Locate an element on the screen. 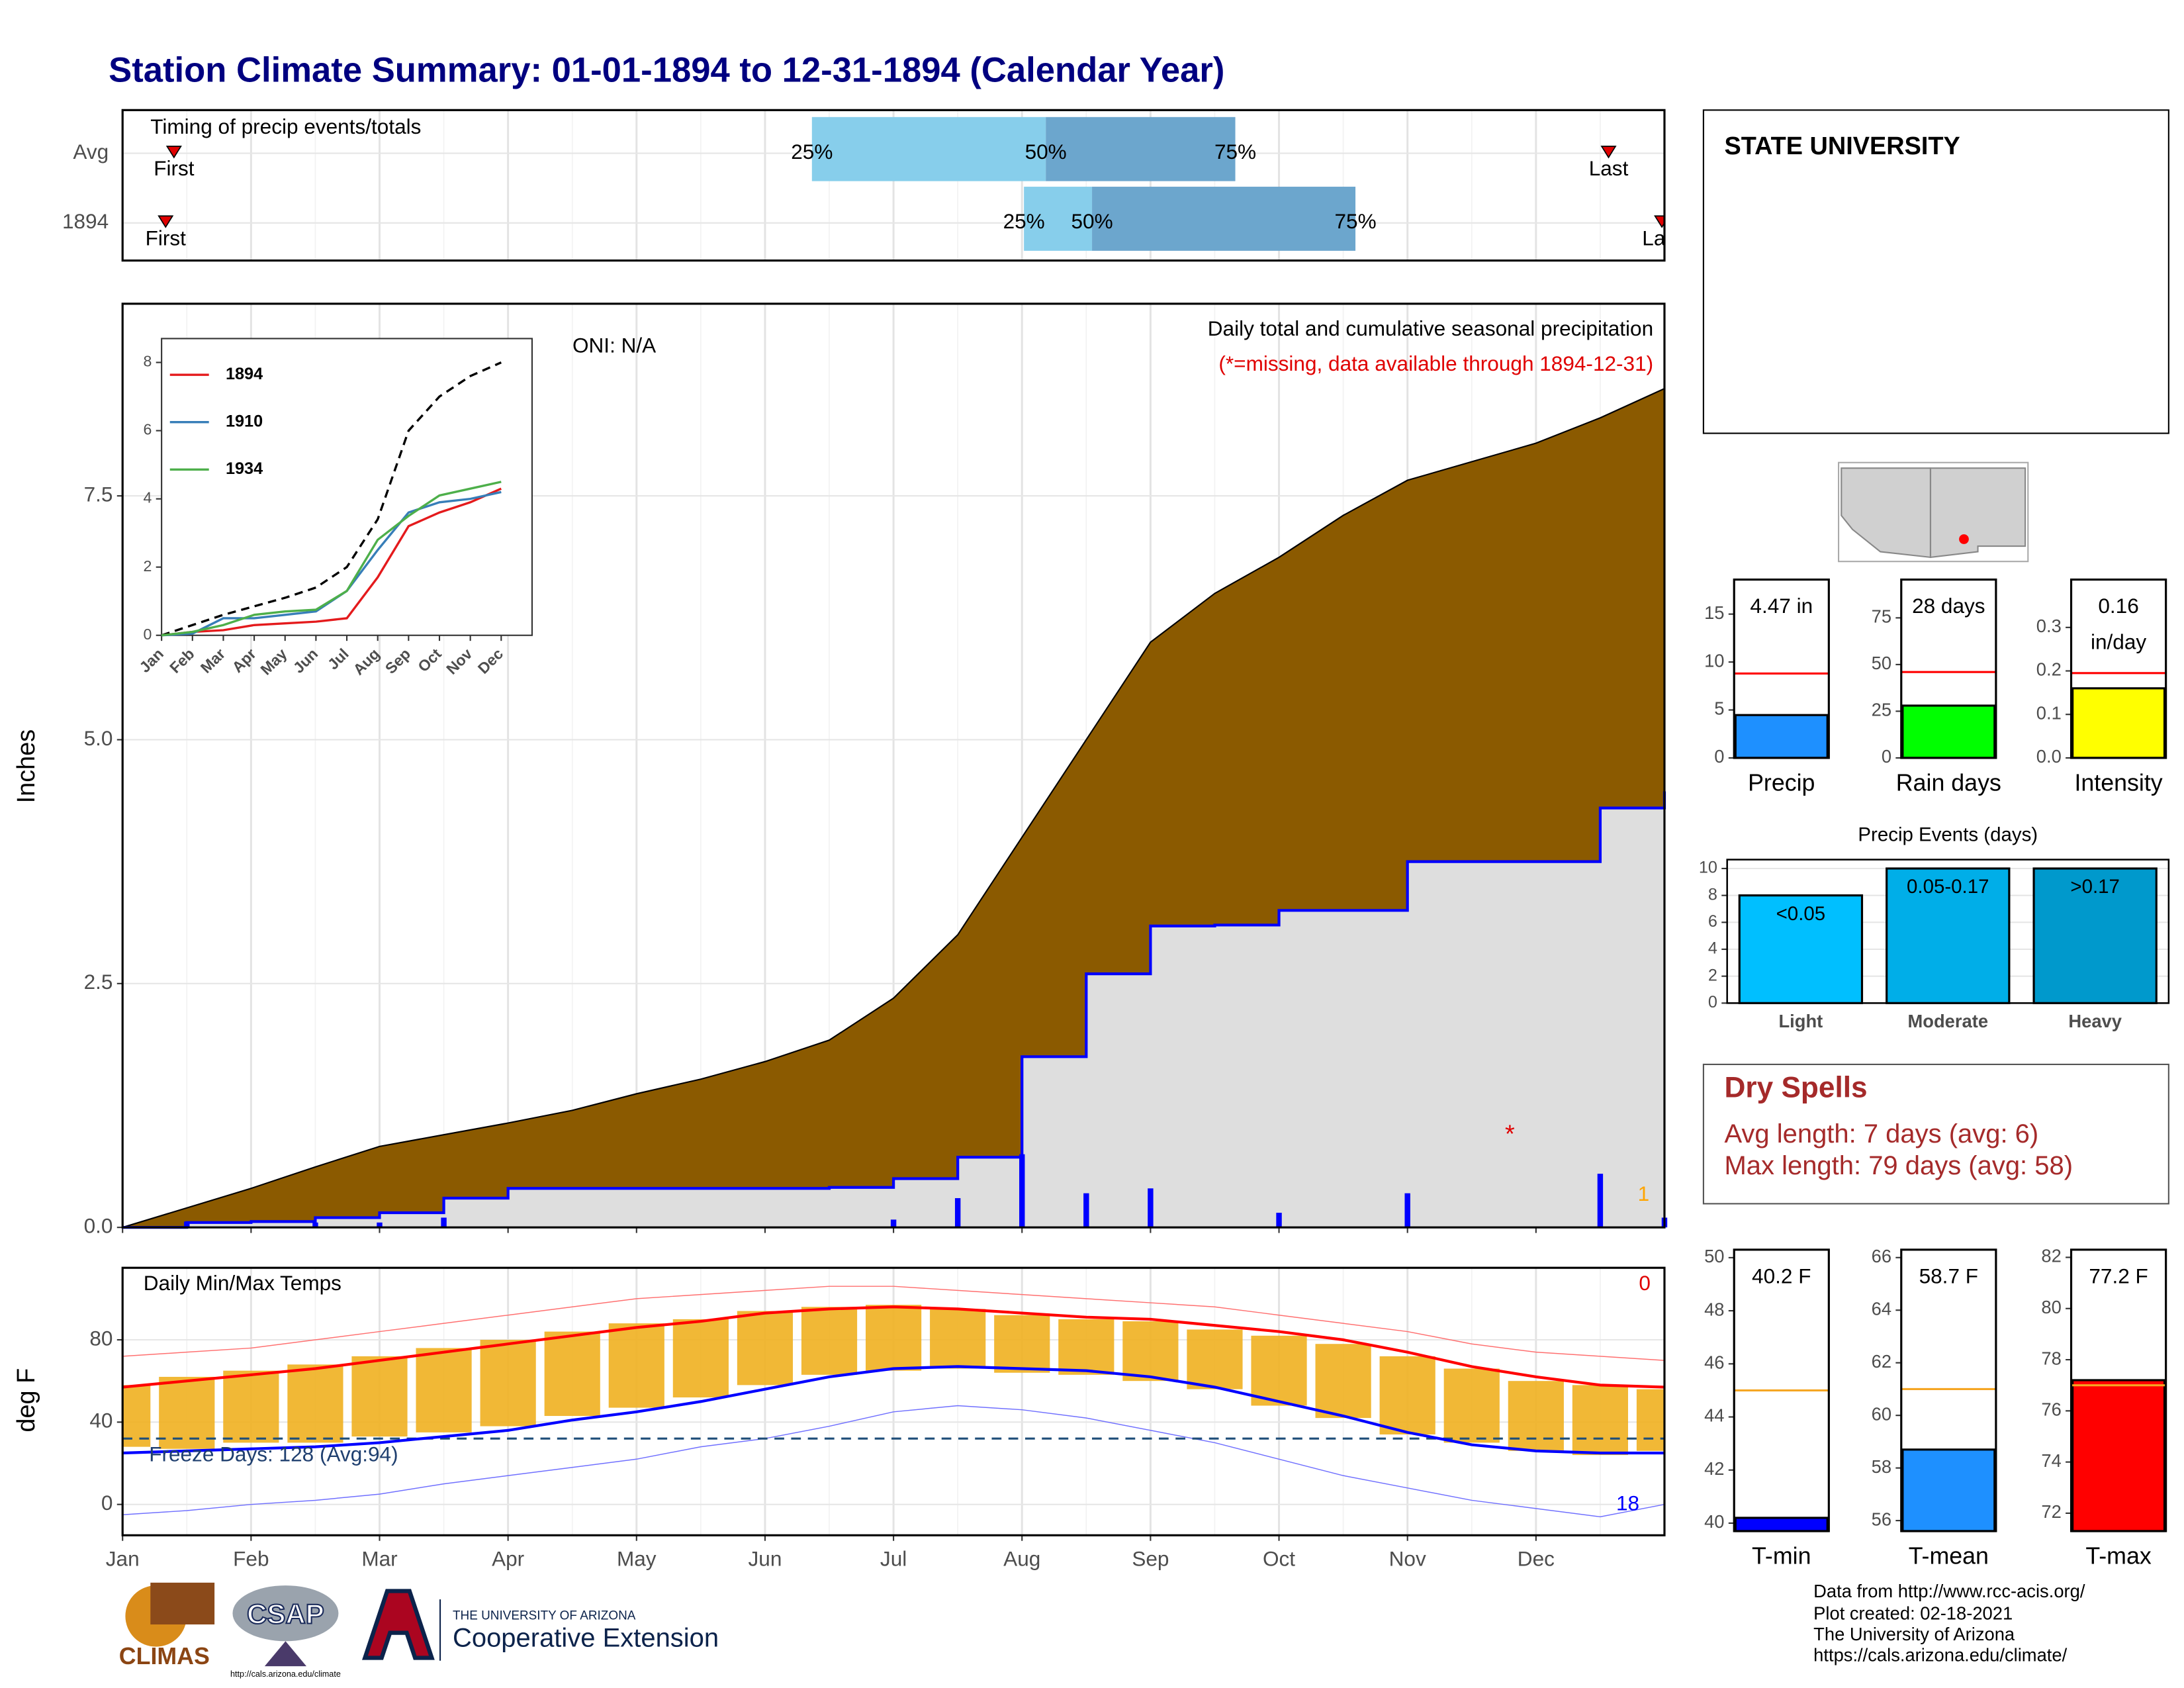 This screenshot has height=1688, width=2184. events-title: Precip Events (days) is located at coordinates (1948, 835).